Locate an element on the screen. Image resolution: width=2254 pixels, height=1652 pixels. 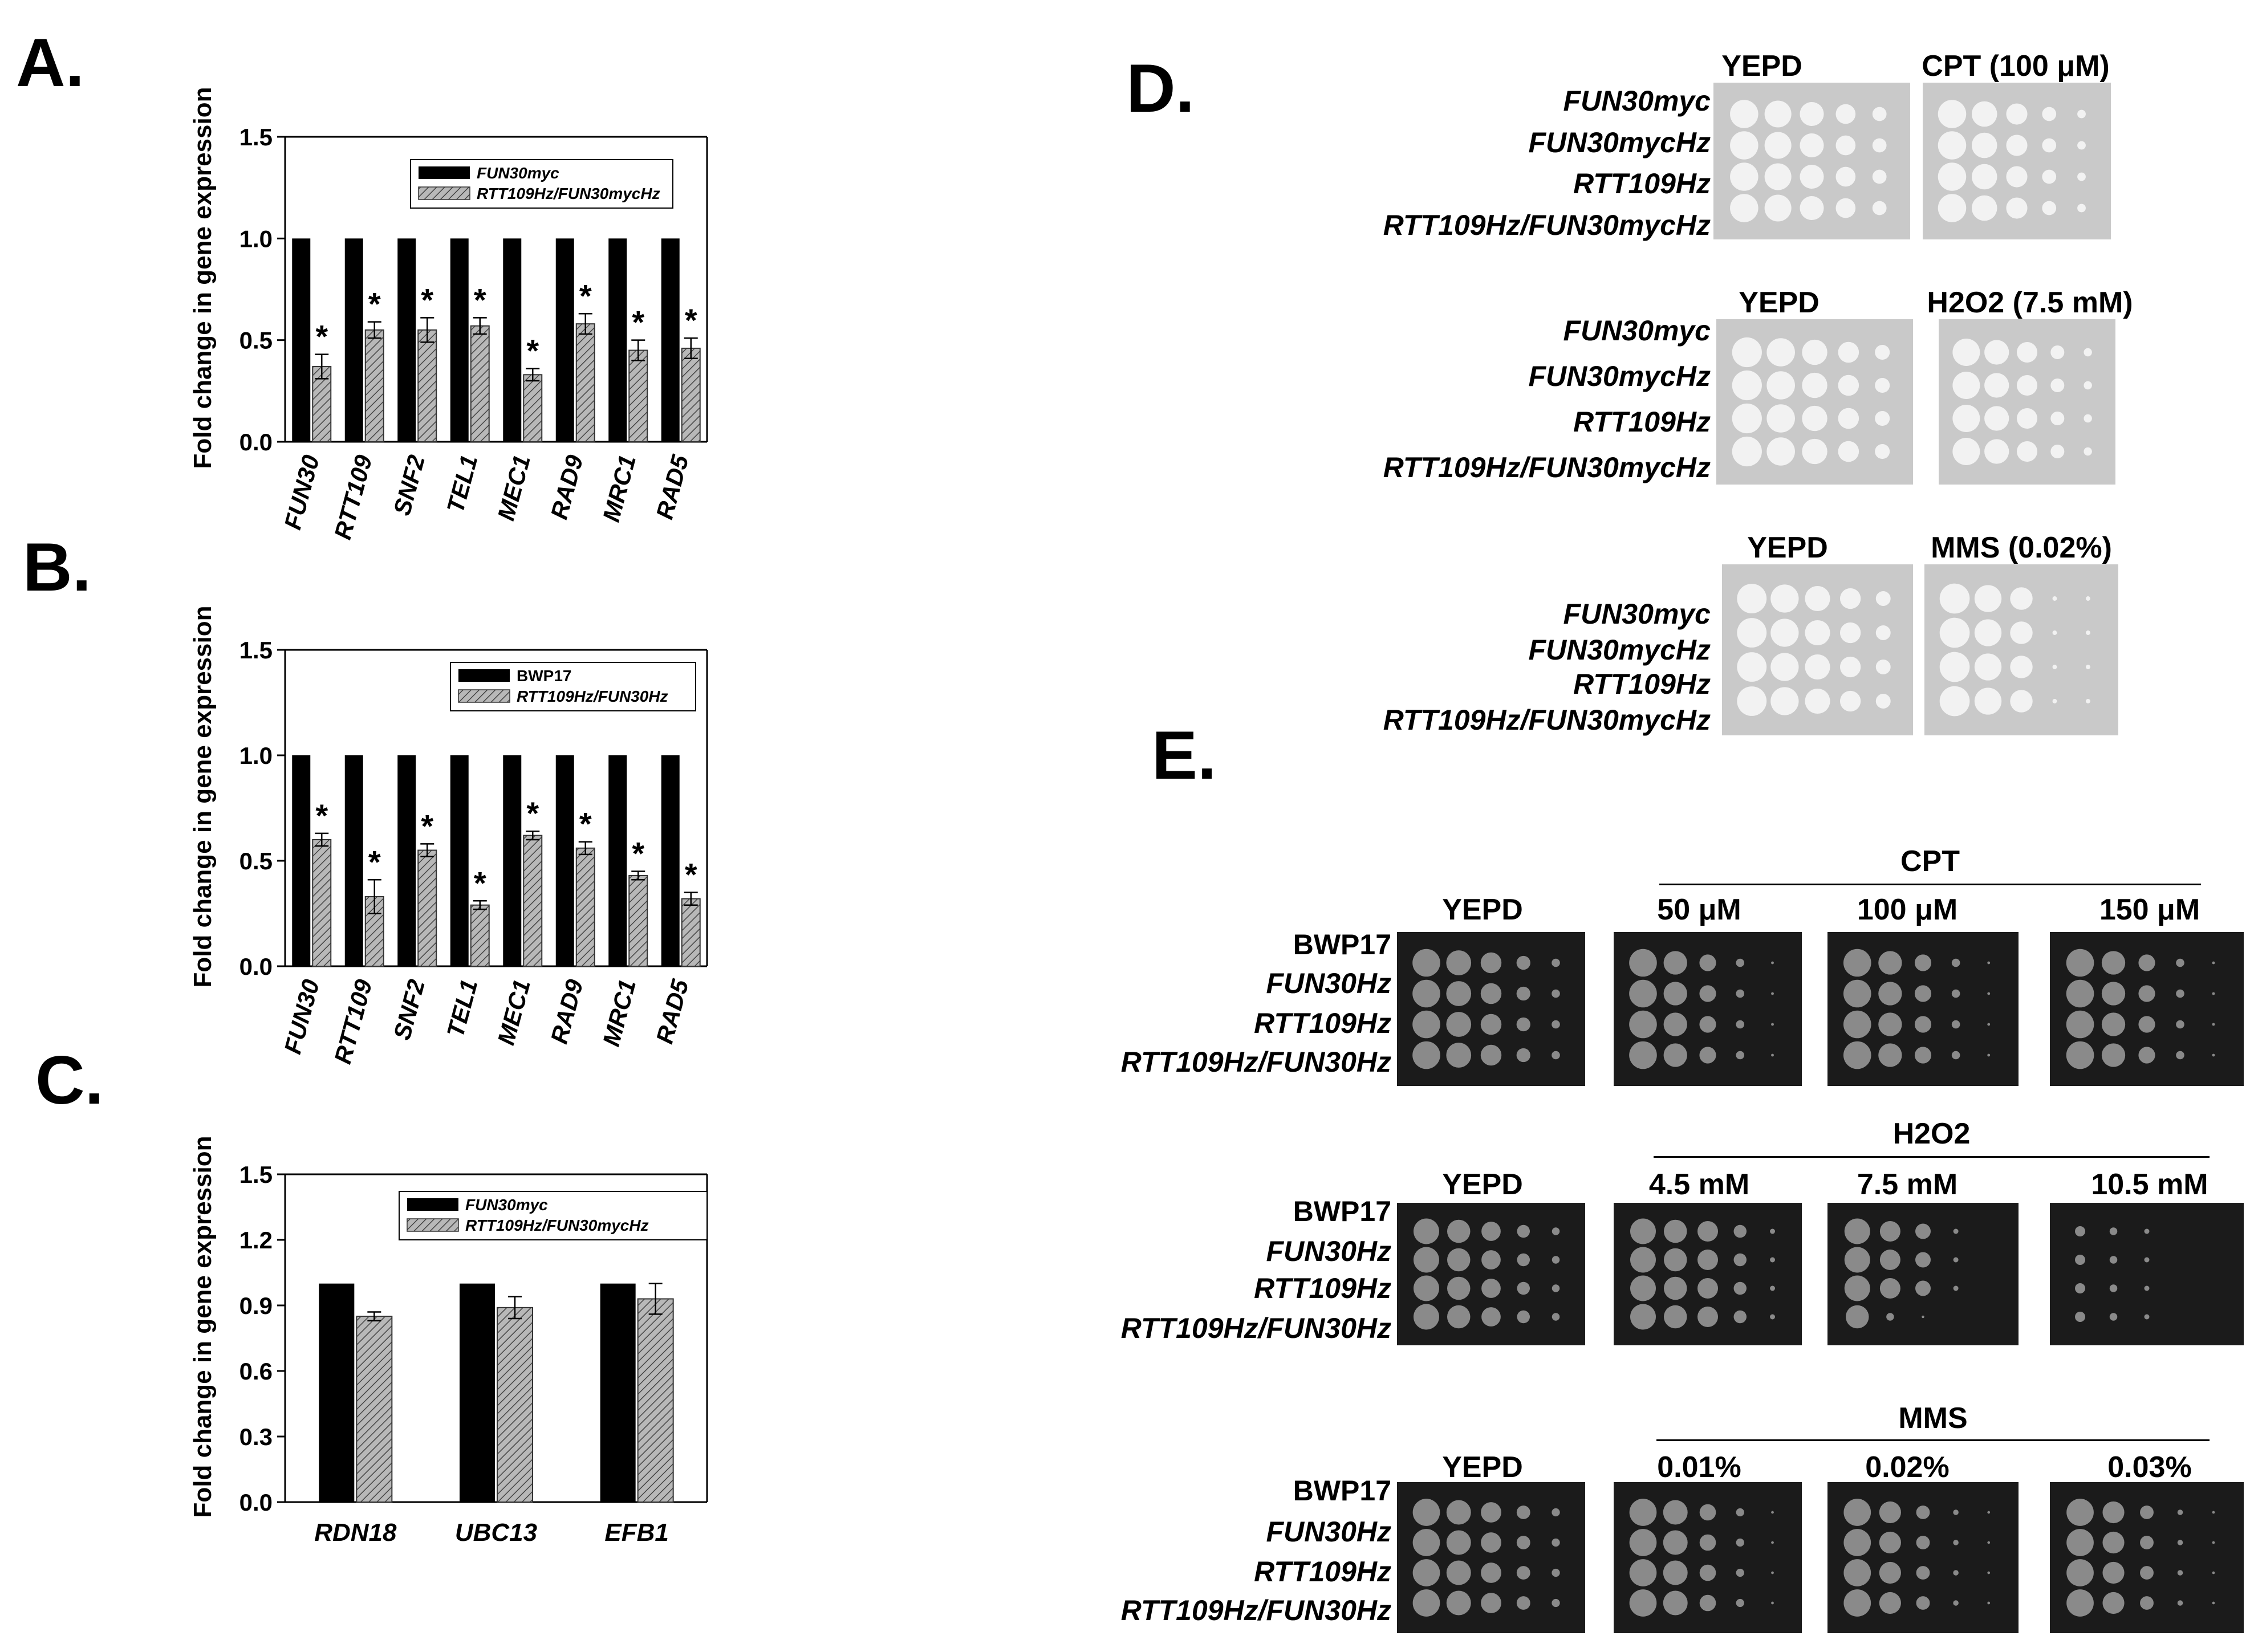
strain-label: RTT109Hz is located at coordinates (1642, 184).